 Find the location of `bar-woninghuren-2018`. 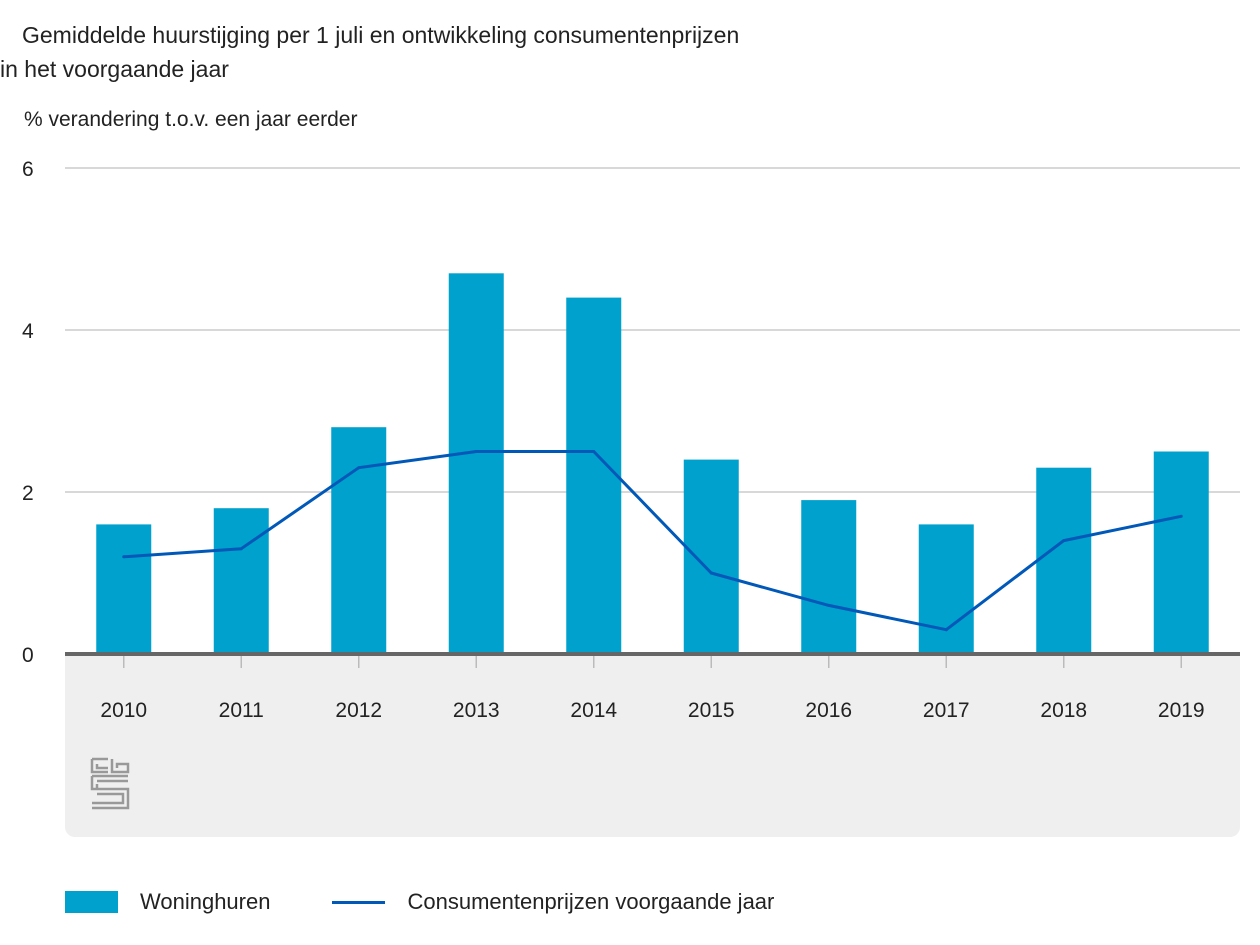

bar-woninghuren-2018 is located at coordinates (1064, 560).